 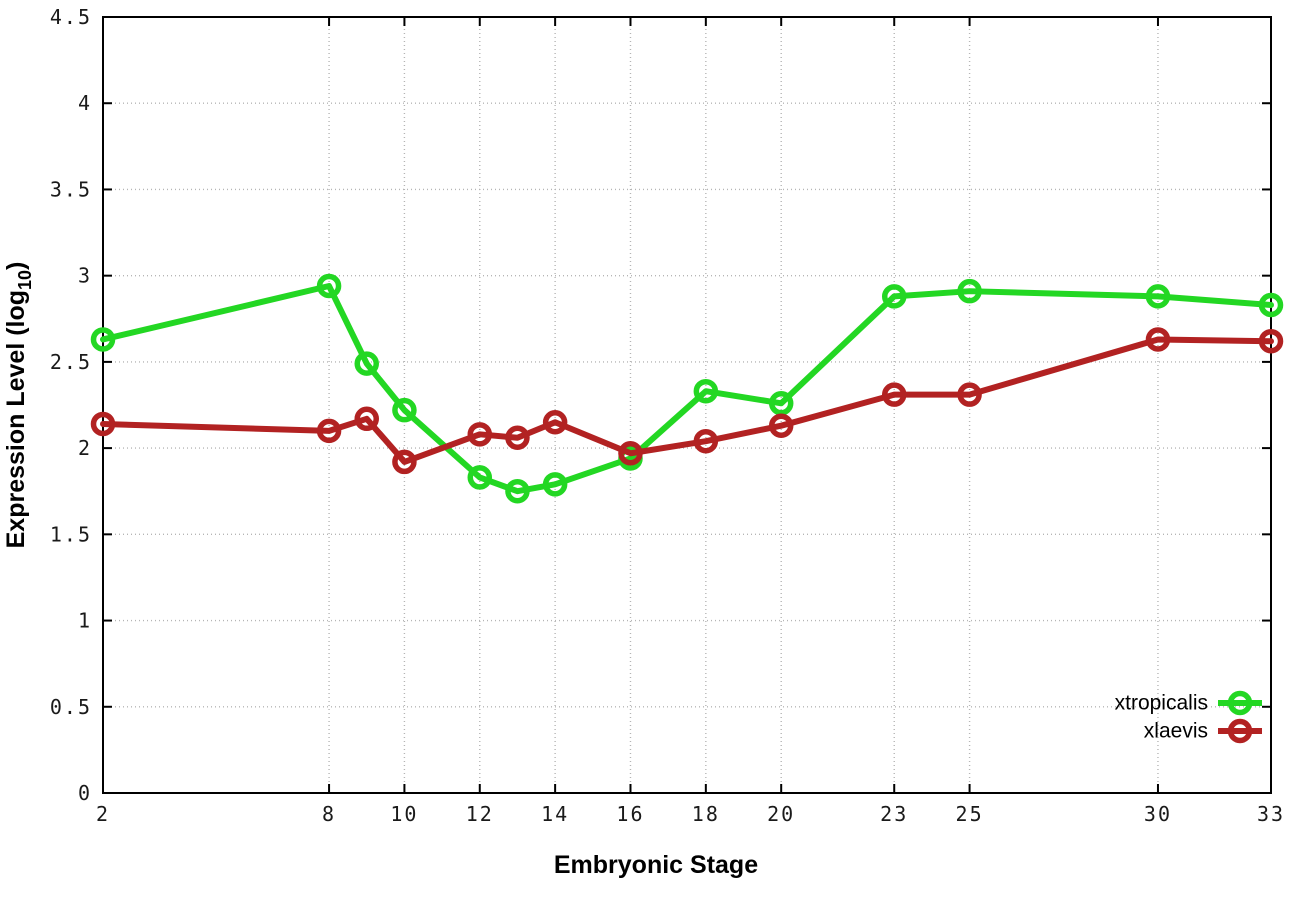 What do you see at coordinates (480, 814) in the screenshot?
I see `x-tick-label: 12` at bounding box center [480, 814].